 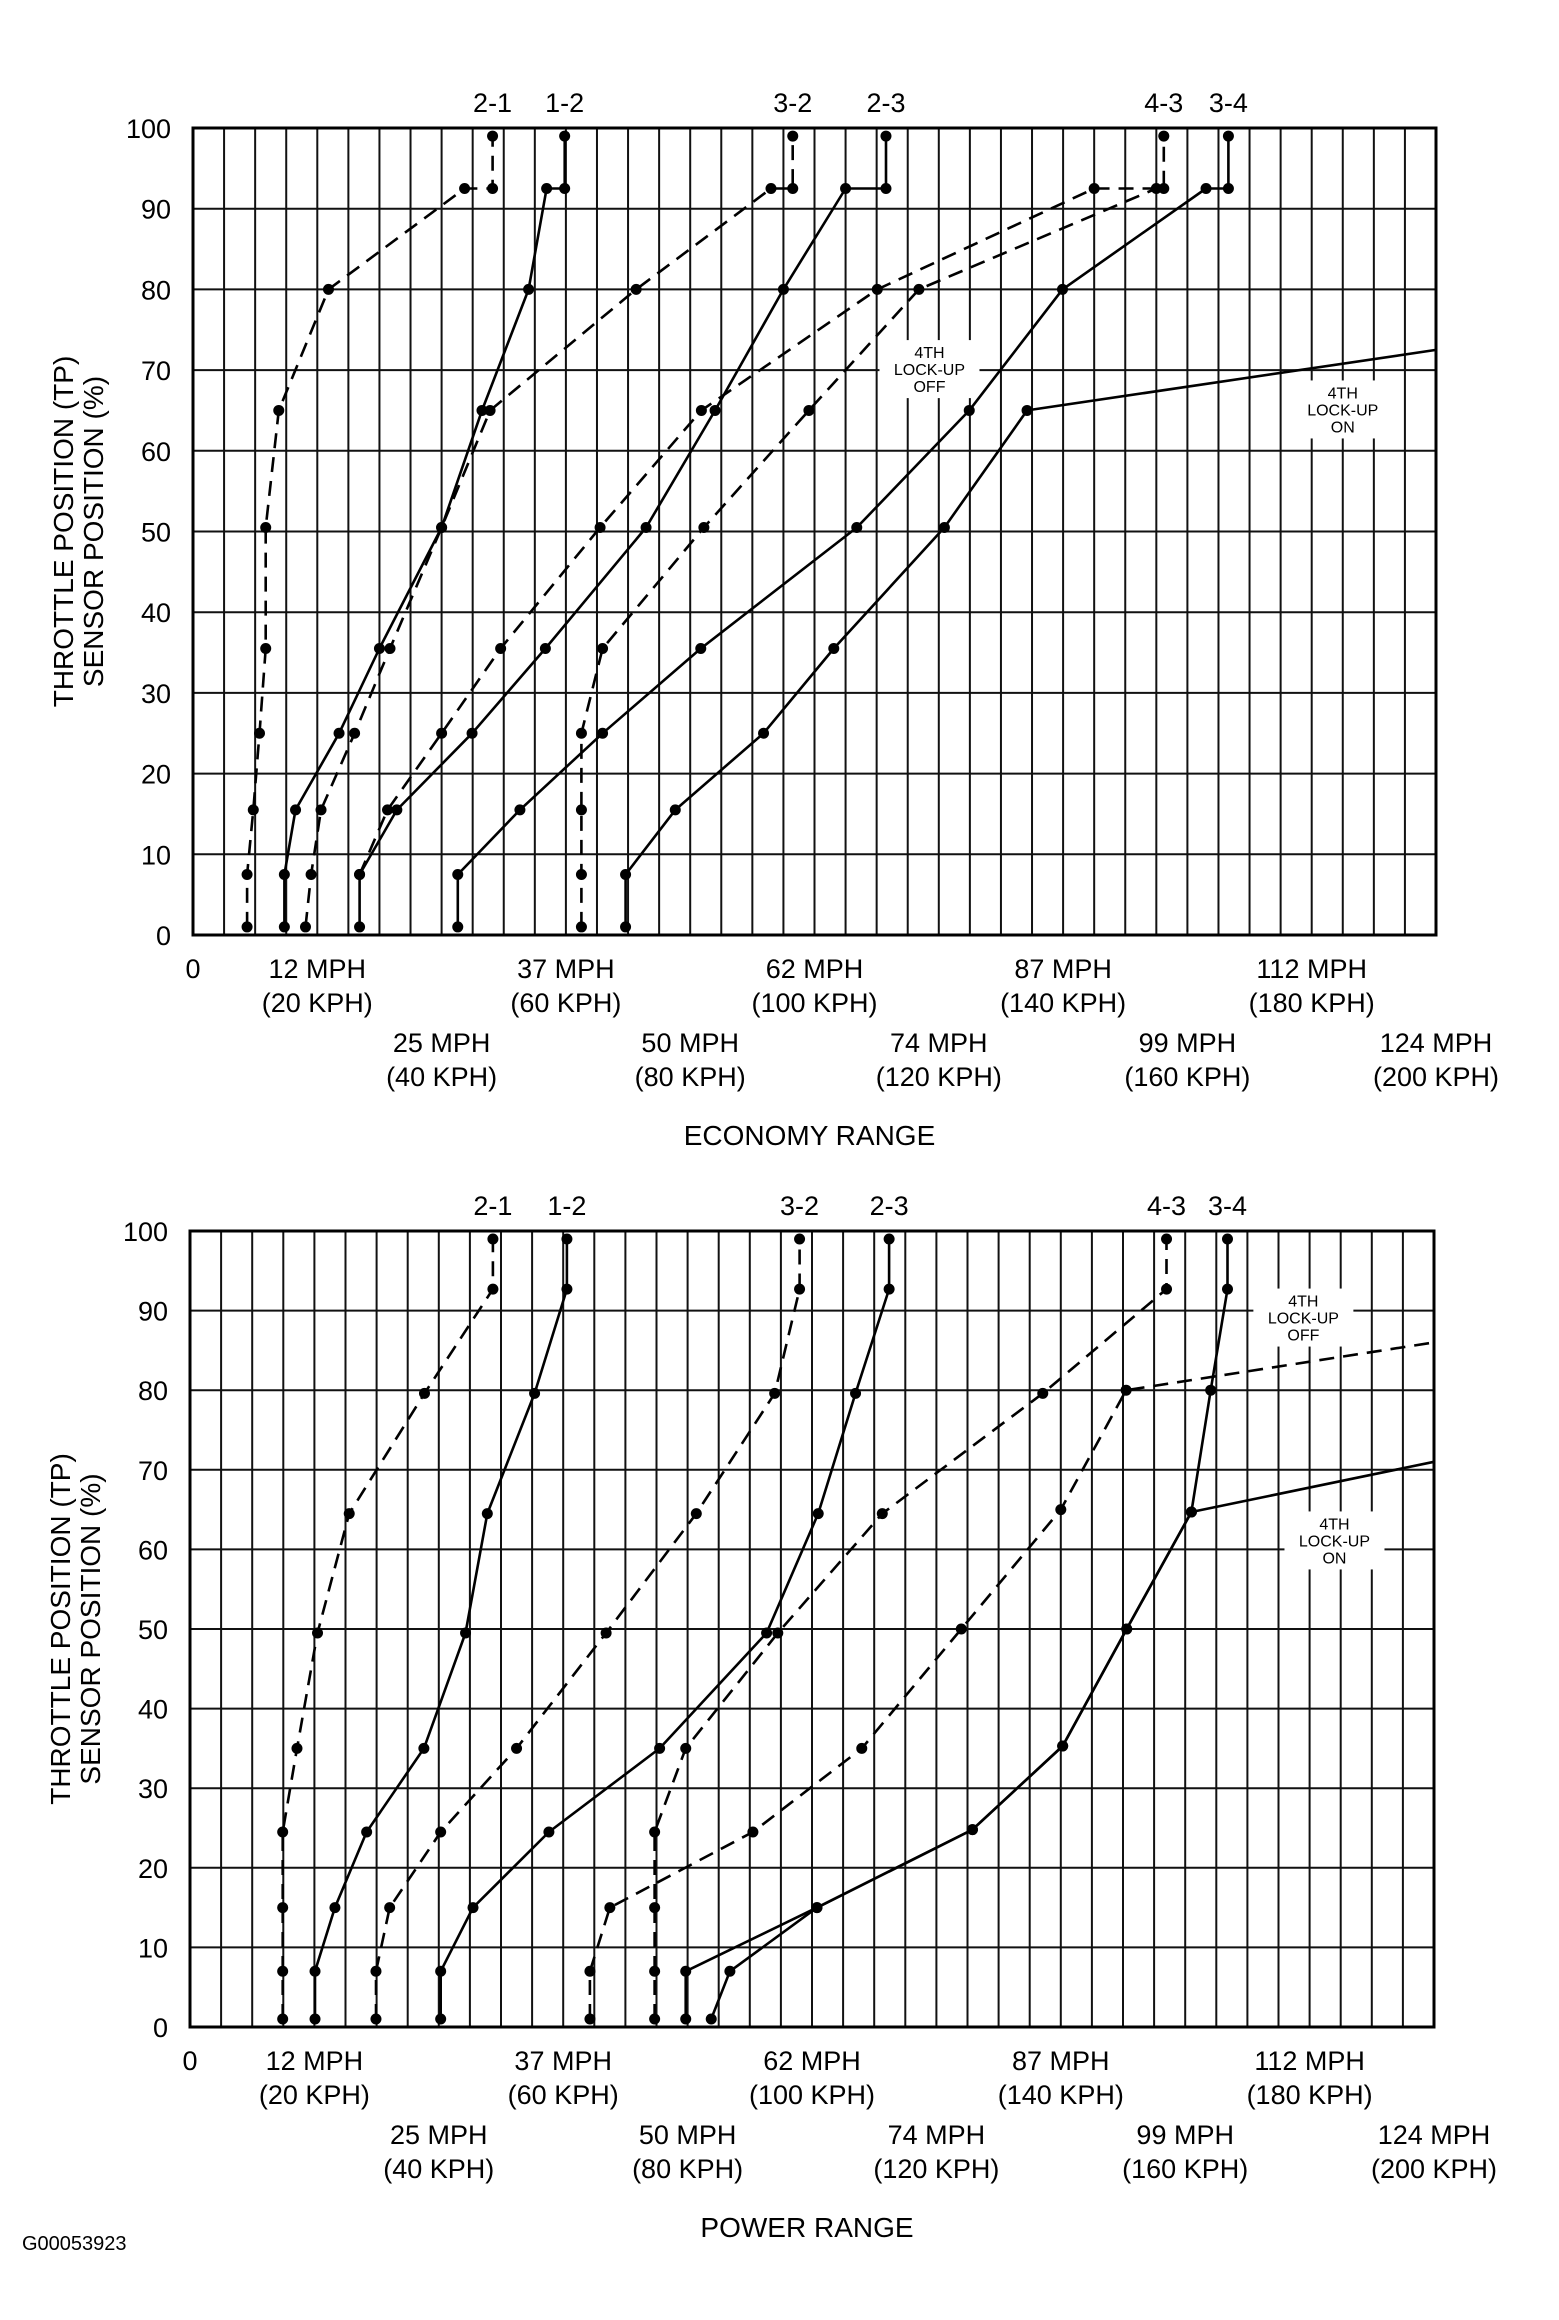 What do you see at coordinates (1061, 2061) in the screenshot?
I see `x-tick-label-mph: 87 MPH` at bounding box center [1061, 2061].